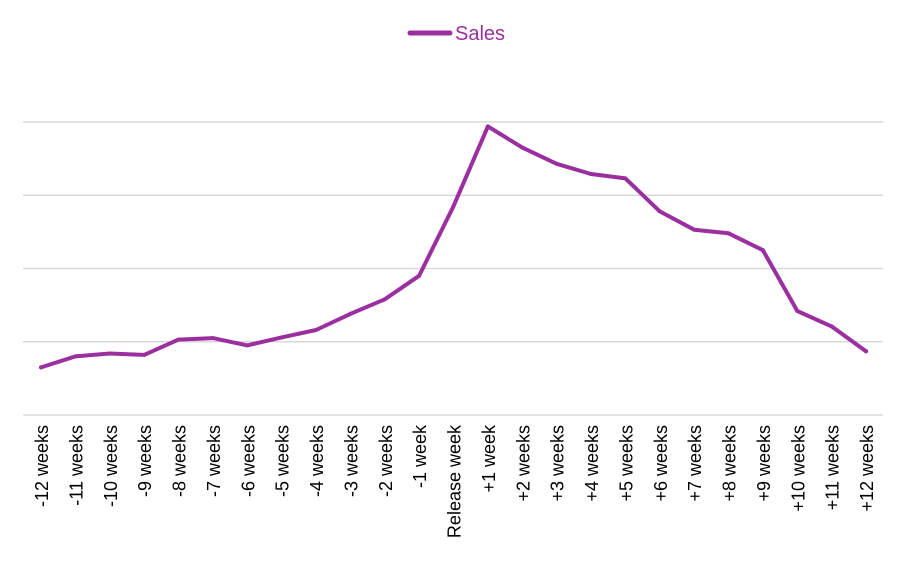  What do you see at coordinates (111, 466) in the screenshot?
I see `x-tick-label: -10 weeks` at bounding box center [111, 466].